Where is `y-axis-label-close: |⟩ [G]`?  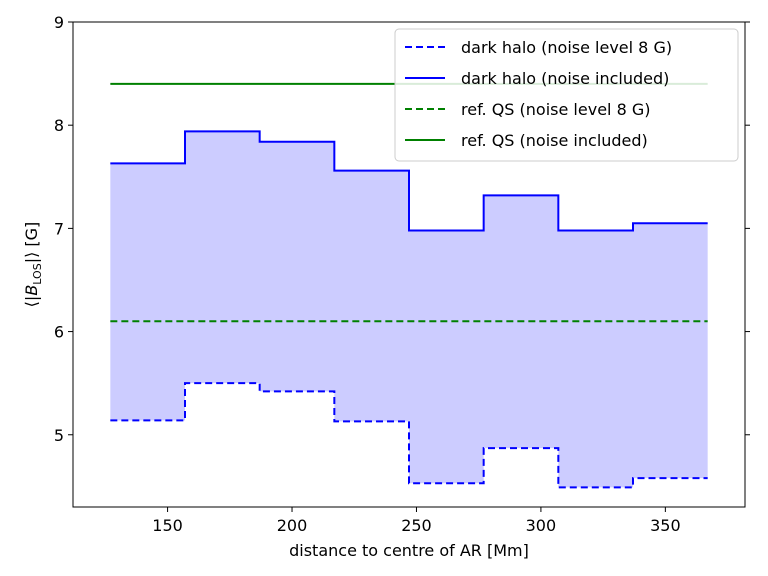
y-axis-label-close: |⟩ [G] is located at coordinates (31, 243).